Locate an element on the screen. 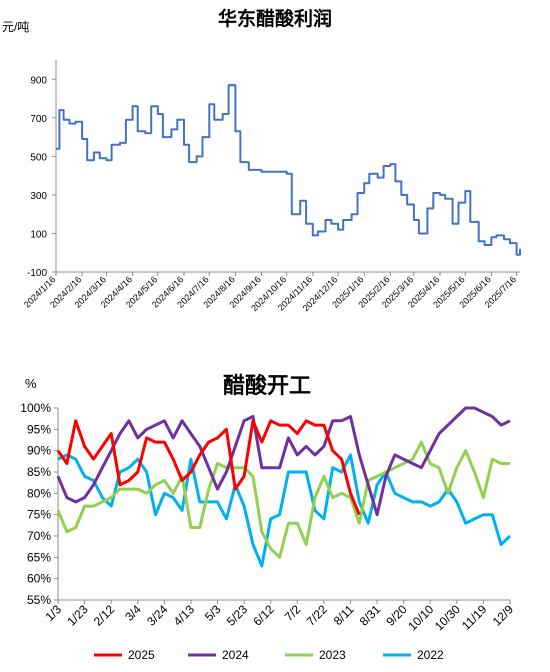  utilization-x-tick-label: 7/22 is located at coordinates (317, 615).